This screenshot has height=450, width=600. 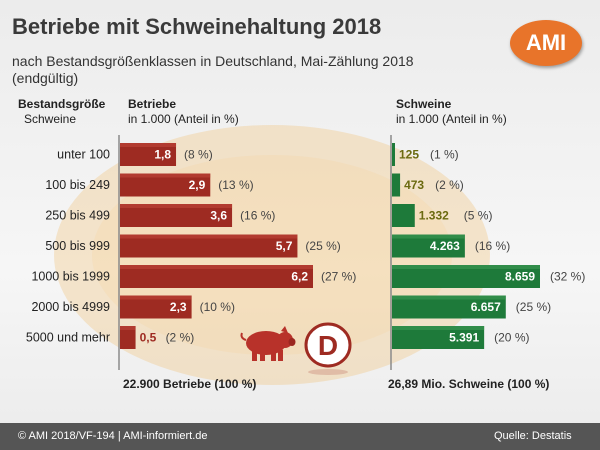 What do you see at coordinates (183, 119) in the screenshot?
I see `farms-header-unit: in 1.000 (Anteil in %)` at bounding box center [183, 119].